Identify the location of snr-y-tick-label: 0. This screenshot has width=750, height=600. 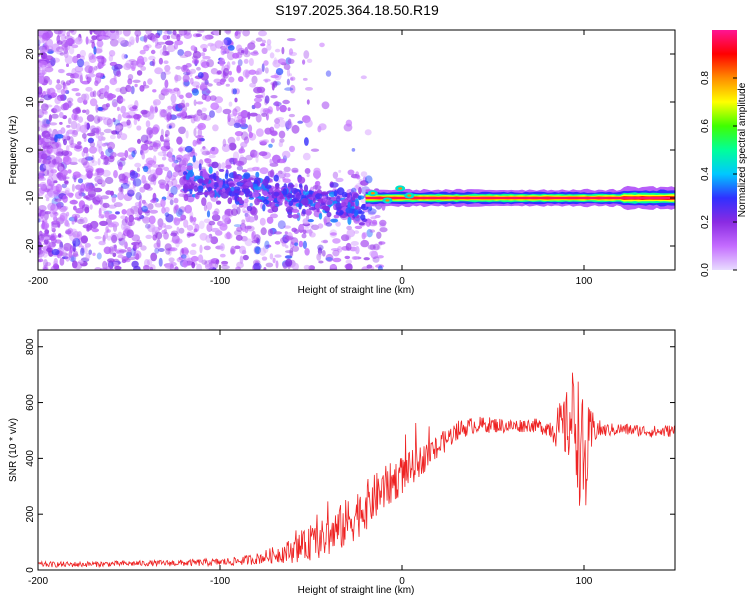
(30, 570).